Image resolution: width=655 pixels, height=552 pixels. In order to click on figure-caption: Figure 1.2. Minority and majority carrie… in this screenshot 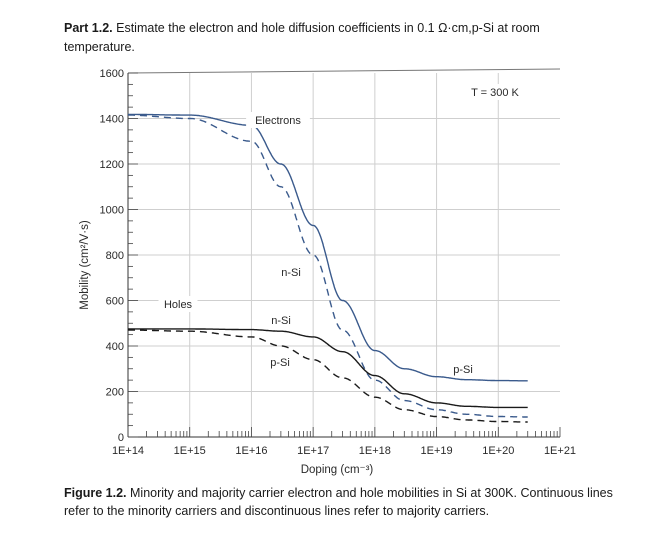, I will do `click(344, 502)`.